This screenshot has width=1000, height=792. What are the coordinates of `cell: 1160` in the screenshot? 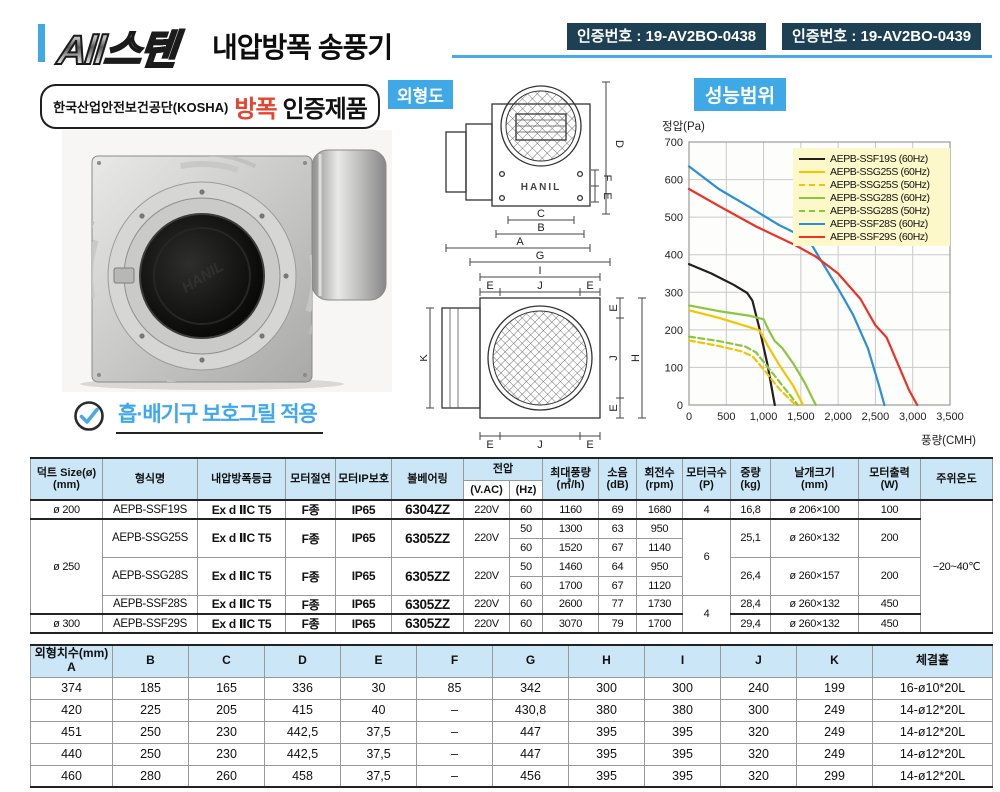 It's located at (570, 509).